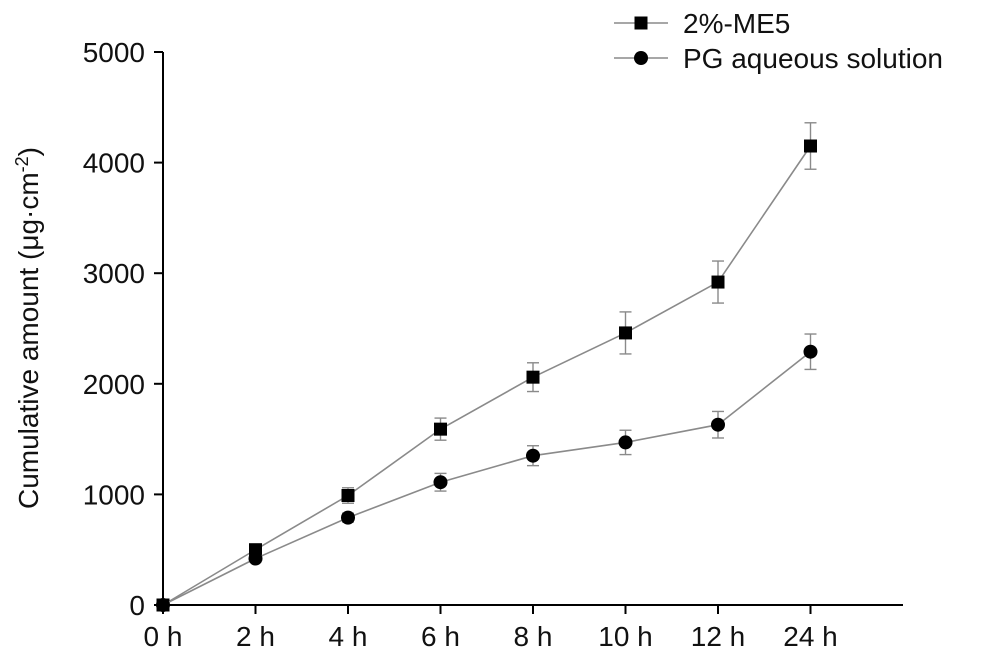 The width and height of the screenshot is (1003, 666). I want to click on x-tick-label: 12 h, so click(718, 636).